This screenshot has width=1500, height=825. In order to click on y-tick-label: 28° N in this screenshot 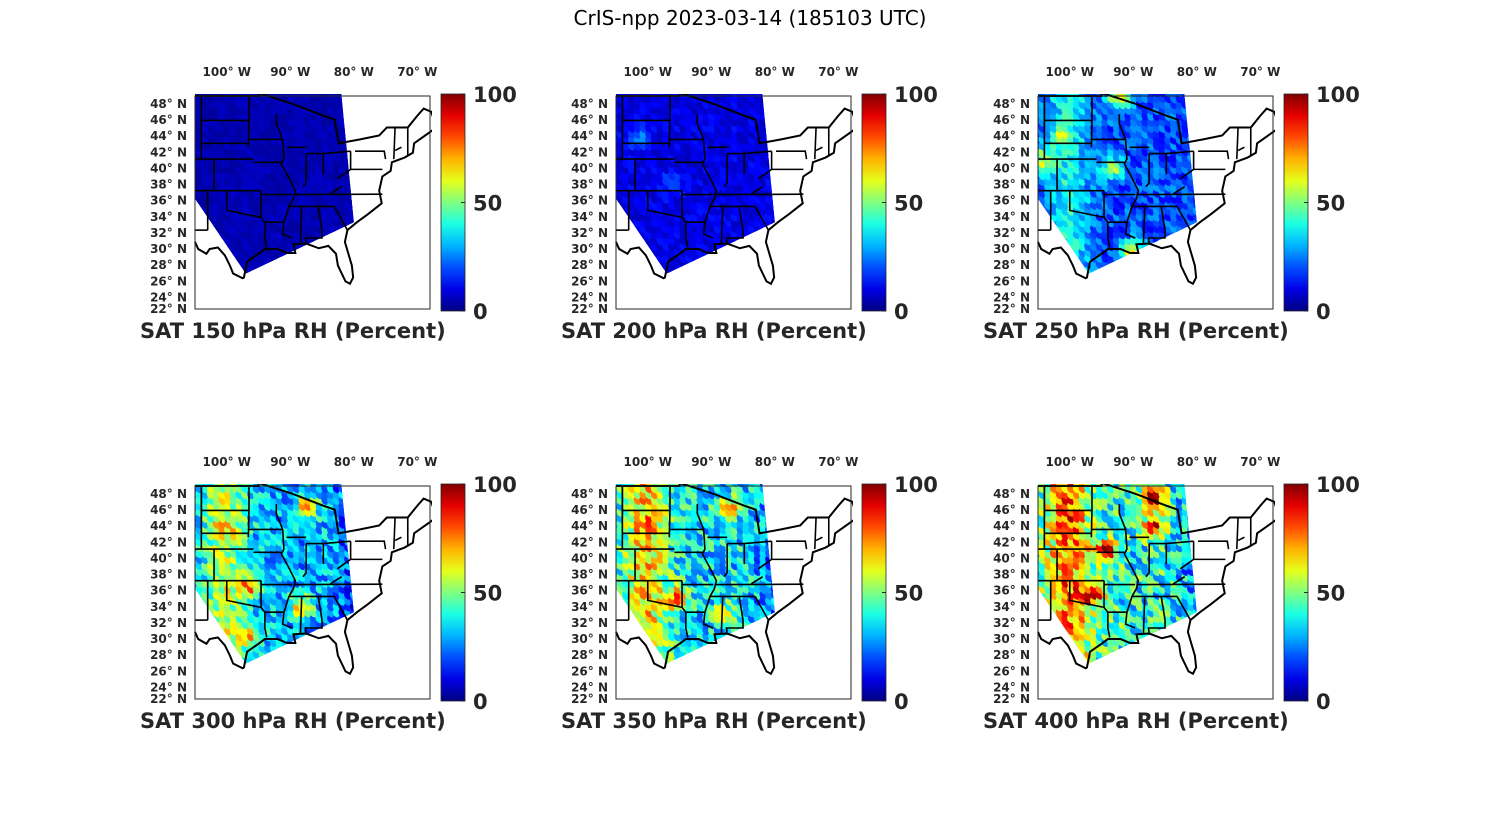, I will do `click(168, 265)`.